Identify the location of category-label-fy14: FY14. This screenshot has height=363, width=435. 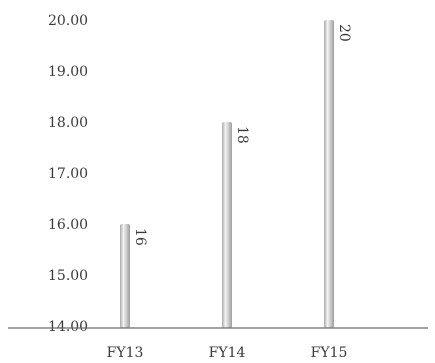
(227, 353).